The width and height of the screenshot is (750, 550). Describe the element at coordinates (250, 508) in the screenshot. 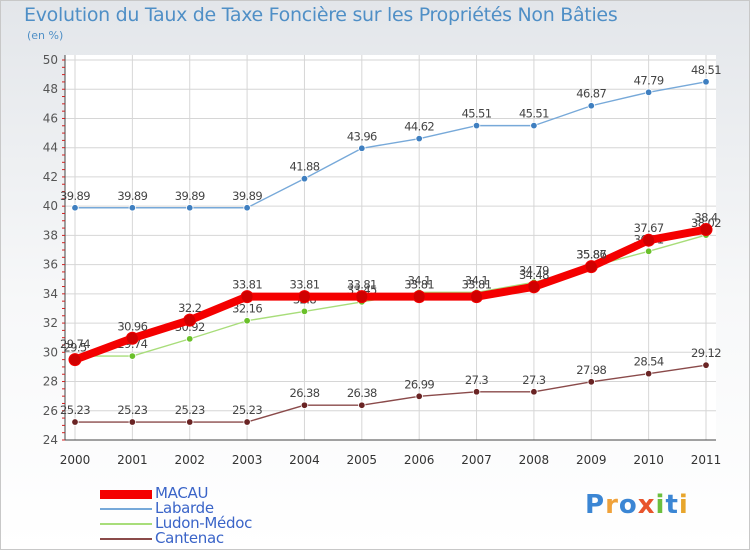

I see `legend-item: Labarde` at that location.